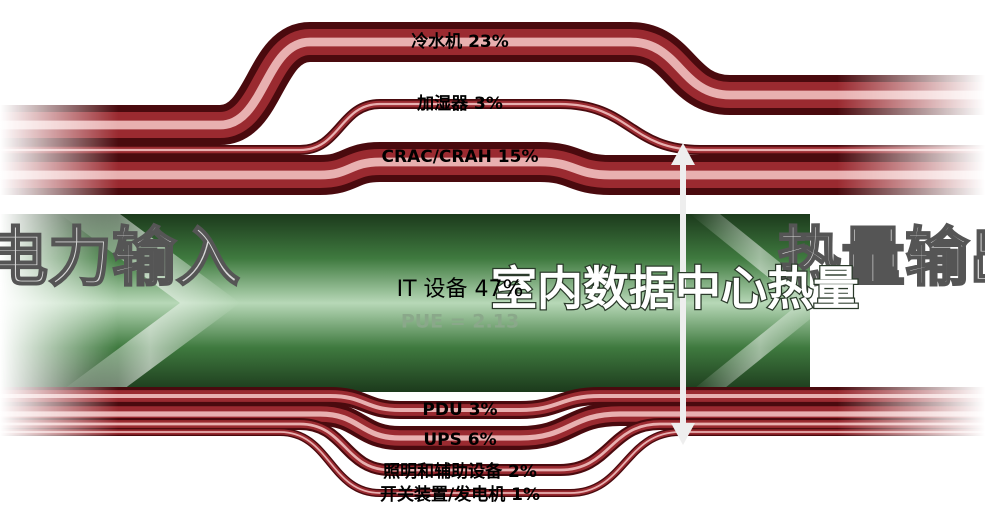 The image size is (985, 507). What do you see at coordinates (460, 41) in the screenshot?
I see `flow-label: 冷水机 23%` at bounding box center [460, 41].